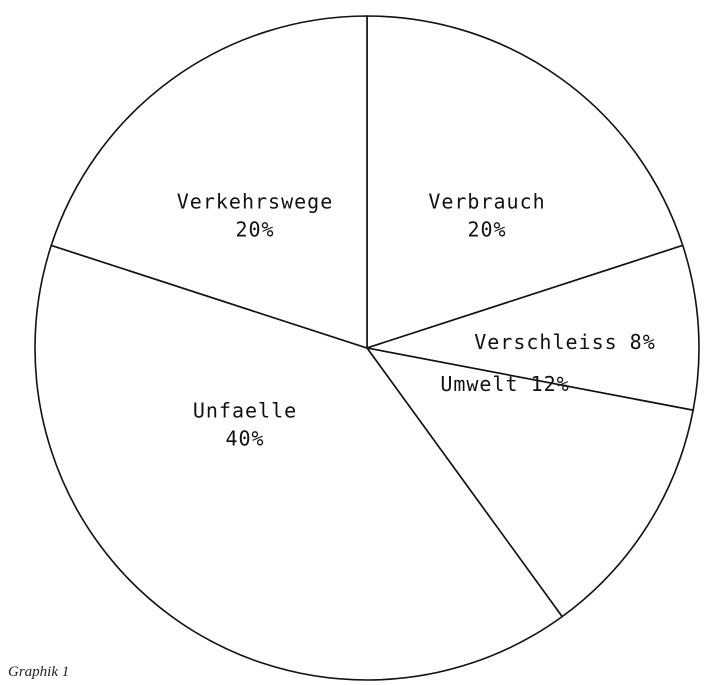 The width and height of the screenshot is (717, 685). I want to click on category-label: Verbrauch, so click(486, 202).